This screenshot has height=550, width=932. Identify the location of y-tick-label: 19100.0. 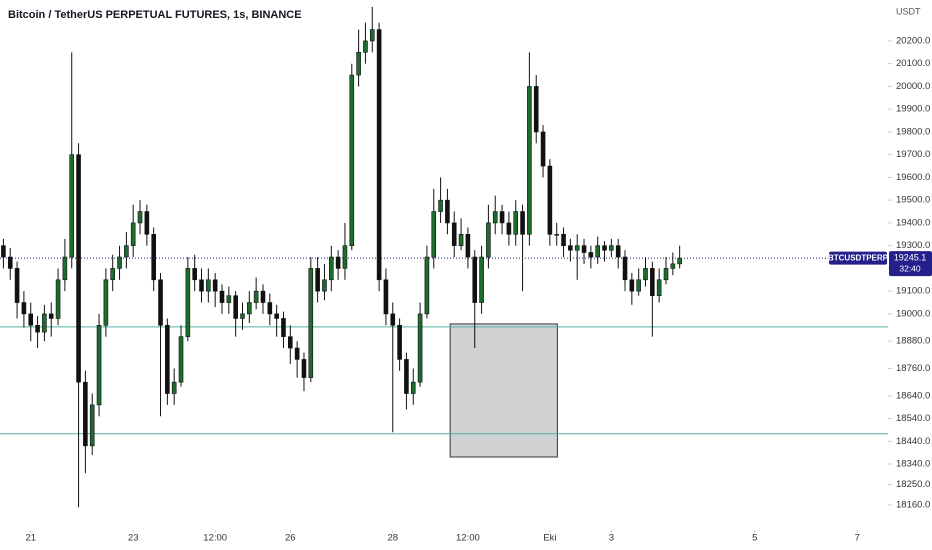
(913, 291).